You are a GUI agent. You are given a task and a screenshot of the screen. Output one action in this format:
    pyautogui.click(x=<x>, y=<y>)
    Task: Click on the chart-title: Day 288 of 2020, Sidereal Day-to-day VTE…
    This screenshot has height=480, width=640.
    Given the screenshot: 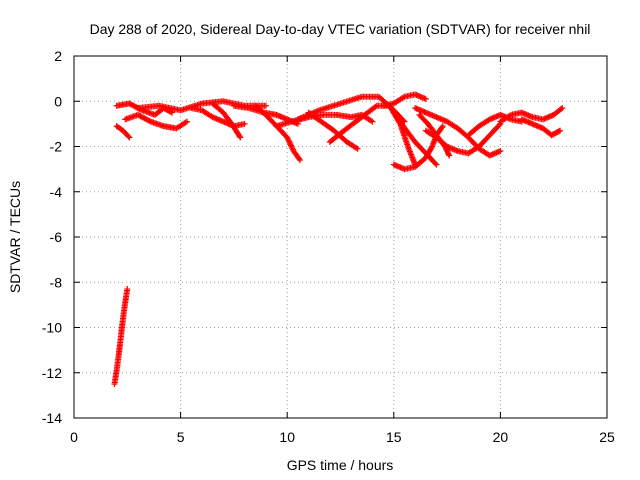 What is the action you would take?
    pyautogui.click(x=340, y=29)
    